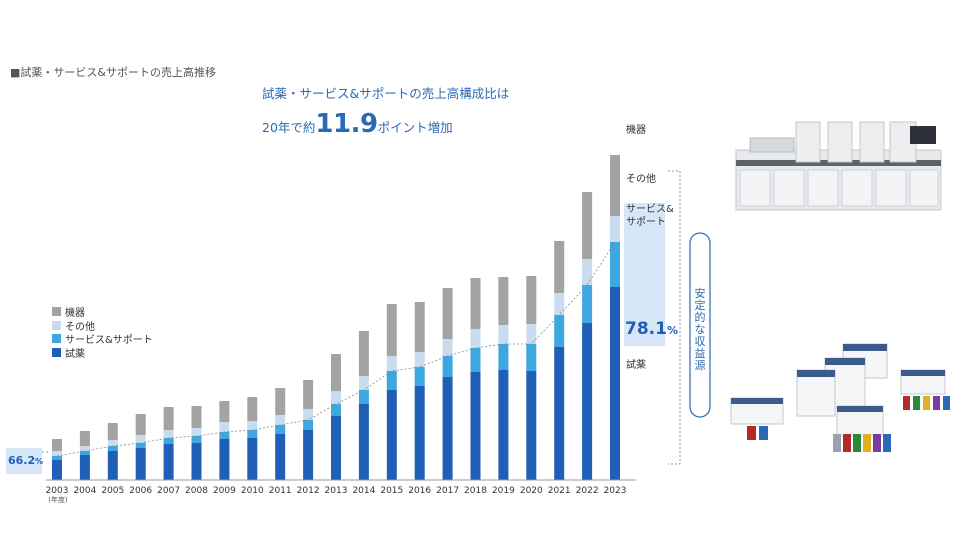  I want to click on bar-instruments-2022, so click(587, 225).